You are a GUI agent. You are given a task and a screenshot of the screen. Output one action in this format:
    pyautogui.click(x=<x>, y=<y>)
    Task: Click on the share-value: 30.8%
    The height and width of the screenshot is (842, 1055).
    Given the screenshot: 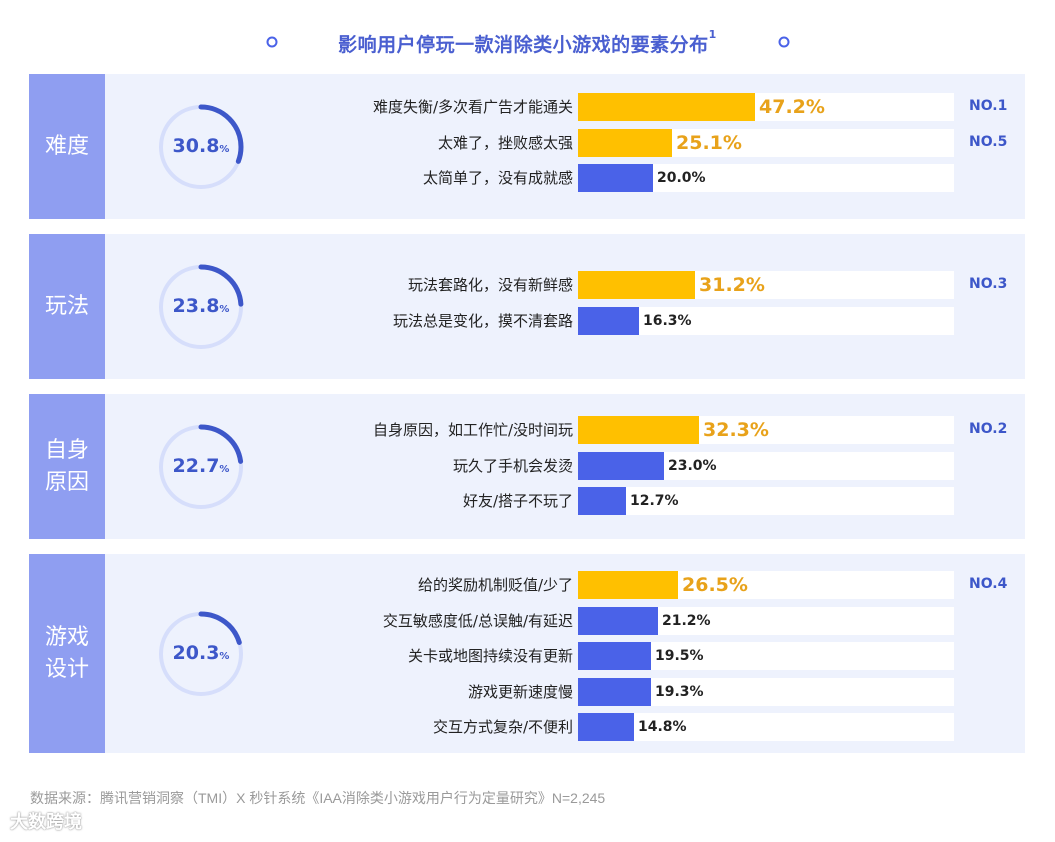 What is the action you would take?
    pyautogui.click(x=201, y=146)
    